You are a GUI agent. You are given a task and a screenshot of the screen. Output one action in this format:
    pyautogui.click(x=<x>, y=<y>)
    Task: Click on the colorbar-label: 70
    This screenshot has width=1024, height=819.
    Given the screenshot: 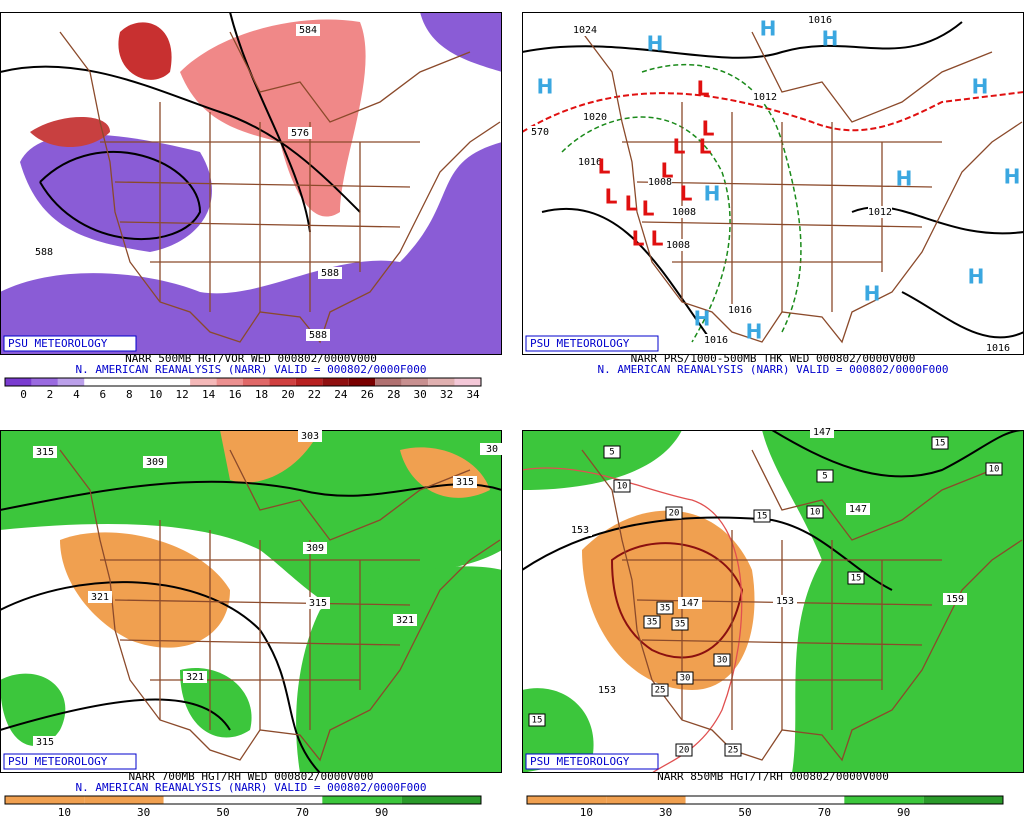 What is the action you would take?
    pyautogui.click(x=302, y=812)
    